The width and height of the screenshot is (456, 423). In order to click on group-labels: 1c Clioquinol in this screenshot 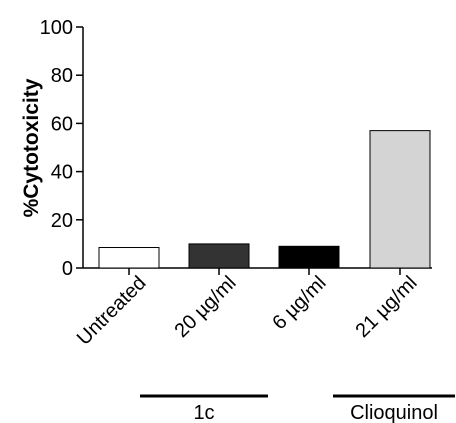, I will do `click(297, 408)`.